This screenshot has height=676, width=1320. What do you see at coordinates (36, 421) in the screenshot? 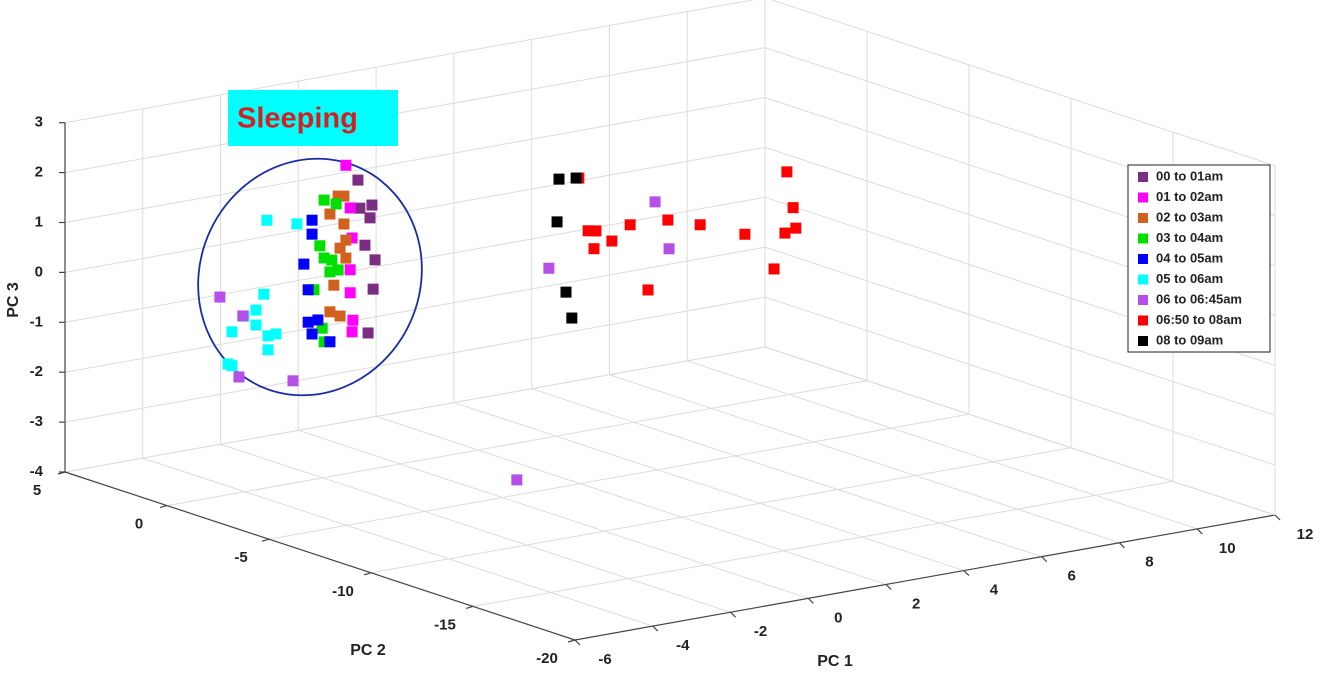
I see `z-tick-label: -3` at bounding box center [36, 421].